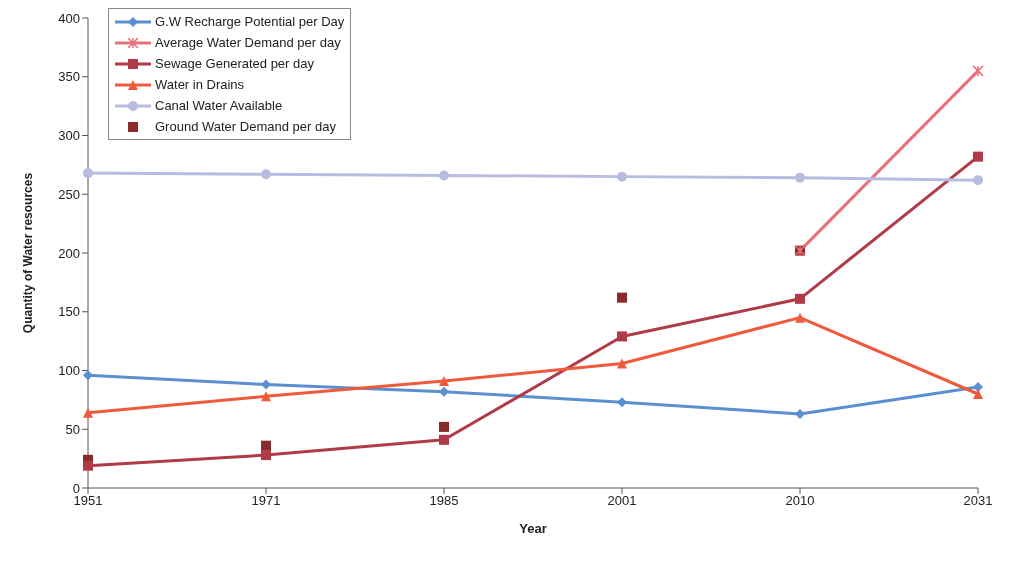 Image resolution: width=1019 pixels, height=570 pixels. What do you see at coordinates (800, 501) in the screenshot?
I see `x-tick-label: 2010` at bounding box center [800, 501].